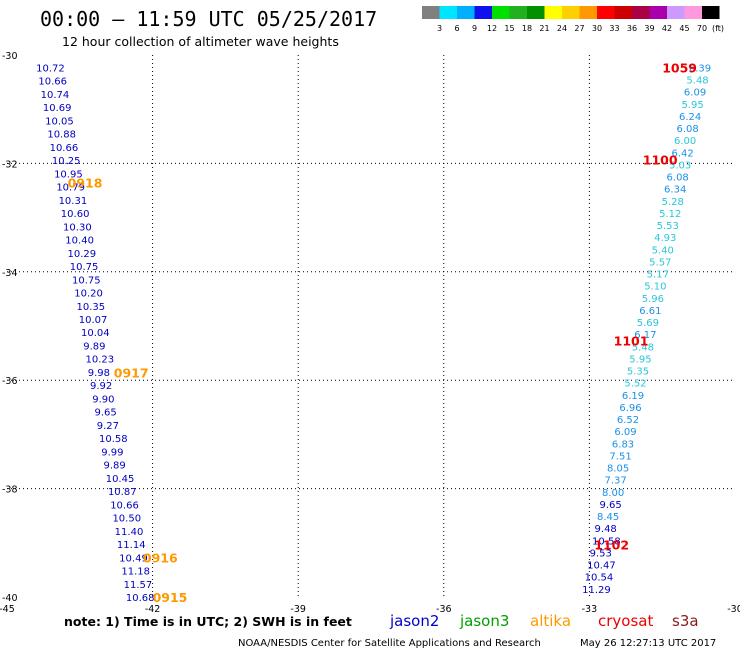 The height and width of the screenshot is (650, 740). I want to click on y-tick-label: -30, so click(10, 56).